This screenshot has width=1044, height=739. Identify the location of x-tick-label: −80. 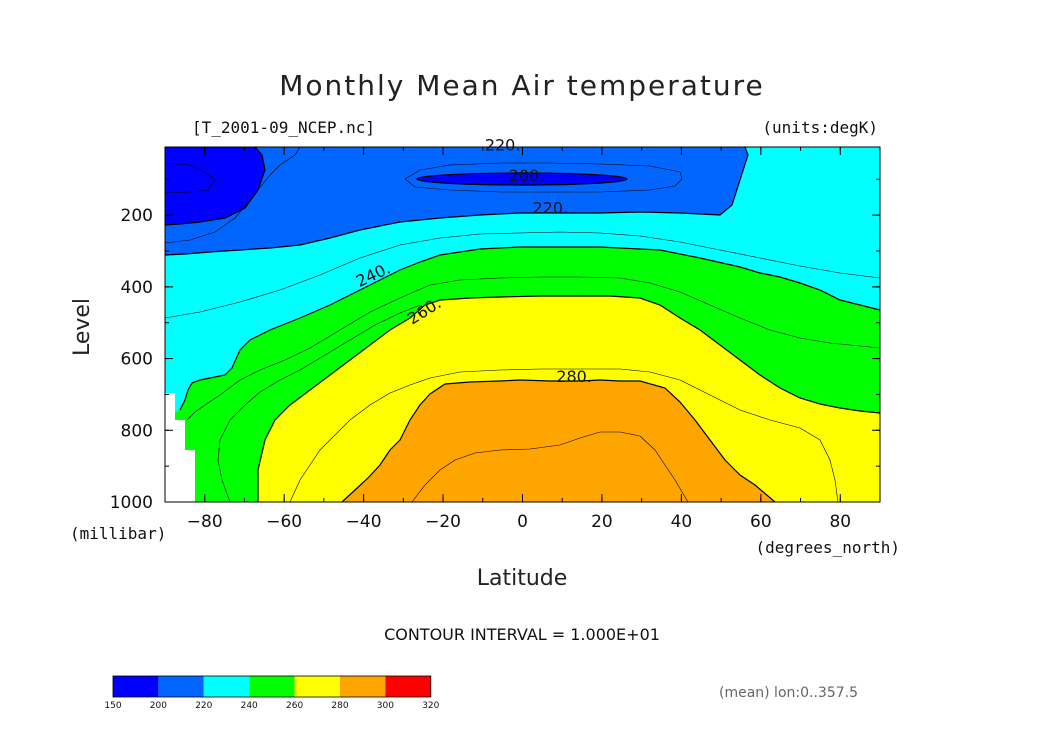
(205, 522).